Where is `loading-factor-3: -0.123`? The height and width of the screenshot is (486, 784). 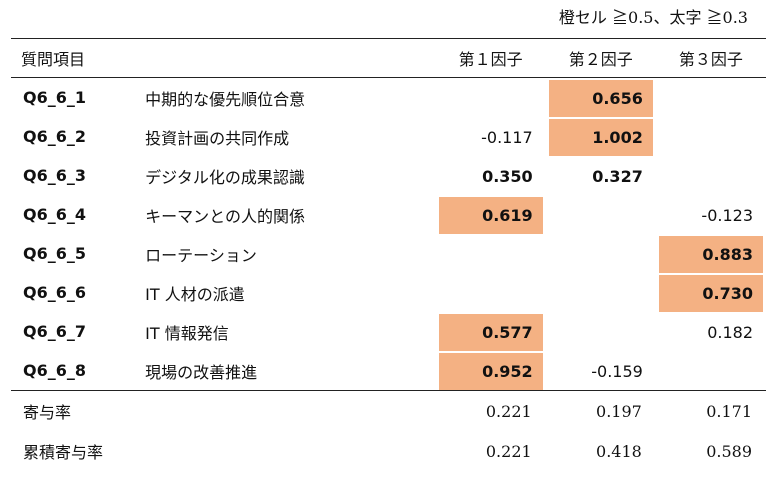
loading-factor-3: -0.123 is located at coordinates (711, 214).